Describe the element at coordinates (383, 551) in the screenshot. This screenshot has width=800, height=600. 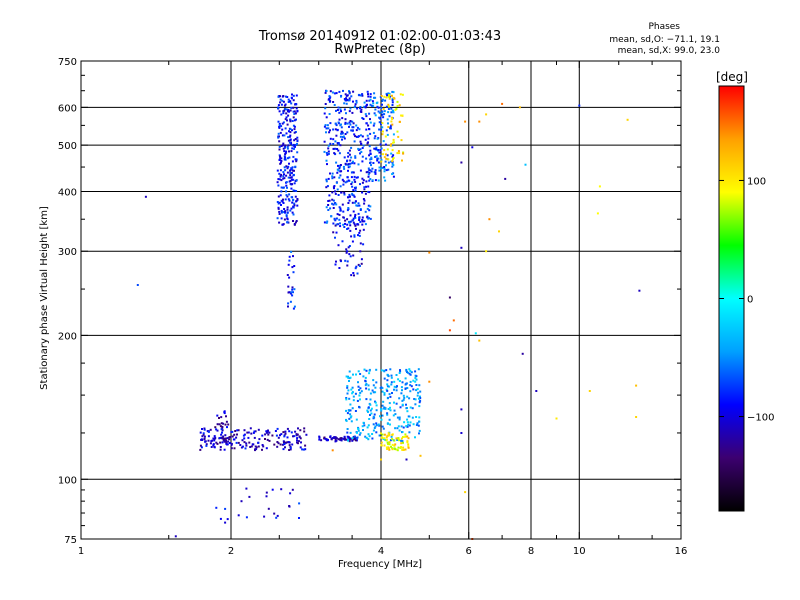
I see `x-tick-labels: 1 2 4 6 8 10 16` at that location.